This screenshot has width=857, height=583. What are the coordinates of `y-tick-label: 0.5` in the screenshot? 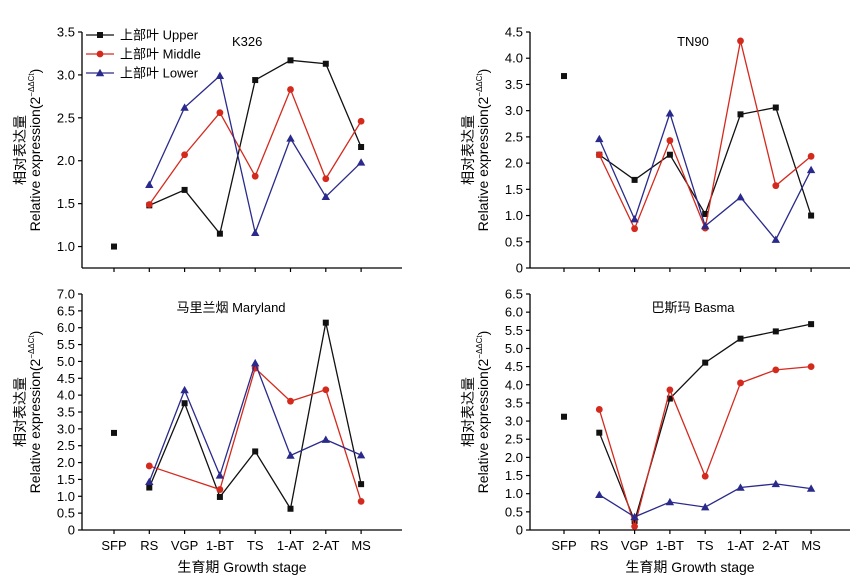 It's located at (66, 513).